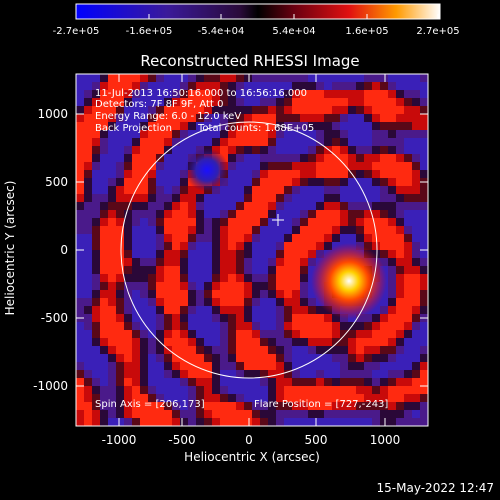 This screenshot has height=500, width=500. Describe the element at coordinates (435, 488) in the screenshot. I see `footer-date: 15-May-2022 12:47` at that location.